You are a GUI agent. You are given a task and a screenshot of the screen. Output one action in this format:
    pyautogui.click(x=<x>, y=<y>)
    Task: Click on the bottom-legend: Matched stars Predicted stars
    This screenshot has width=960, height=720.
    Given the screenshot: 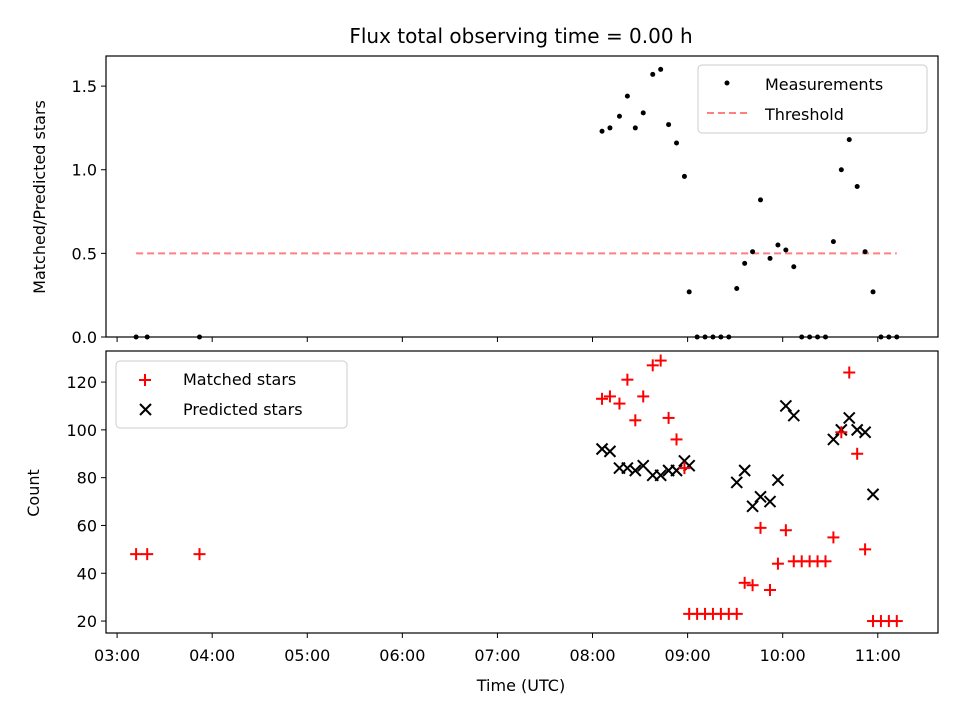 What is the action you would take?
    pyautogui.click(x=231, y=394)
    